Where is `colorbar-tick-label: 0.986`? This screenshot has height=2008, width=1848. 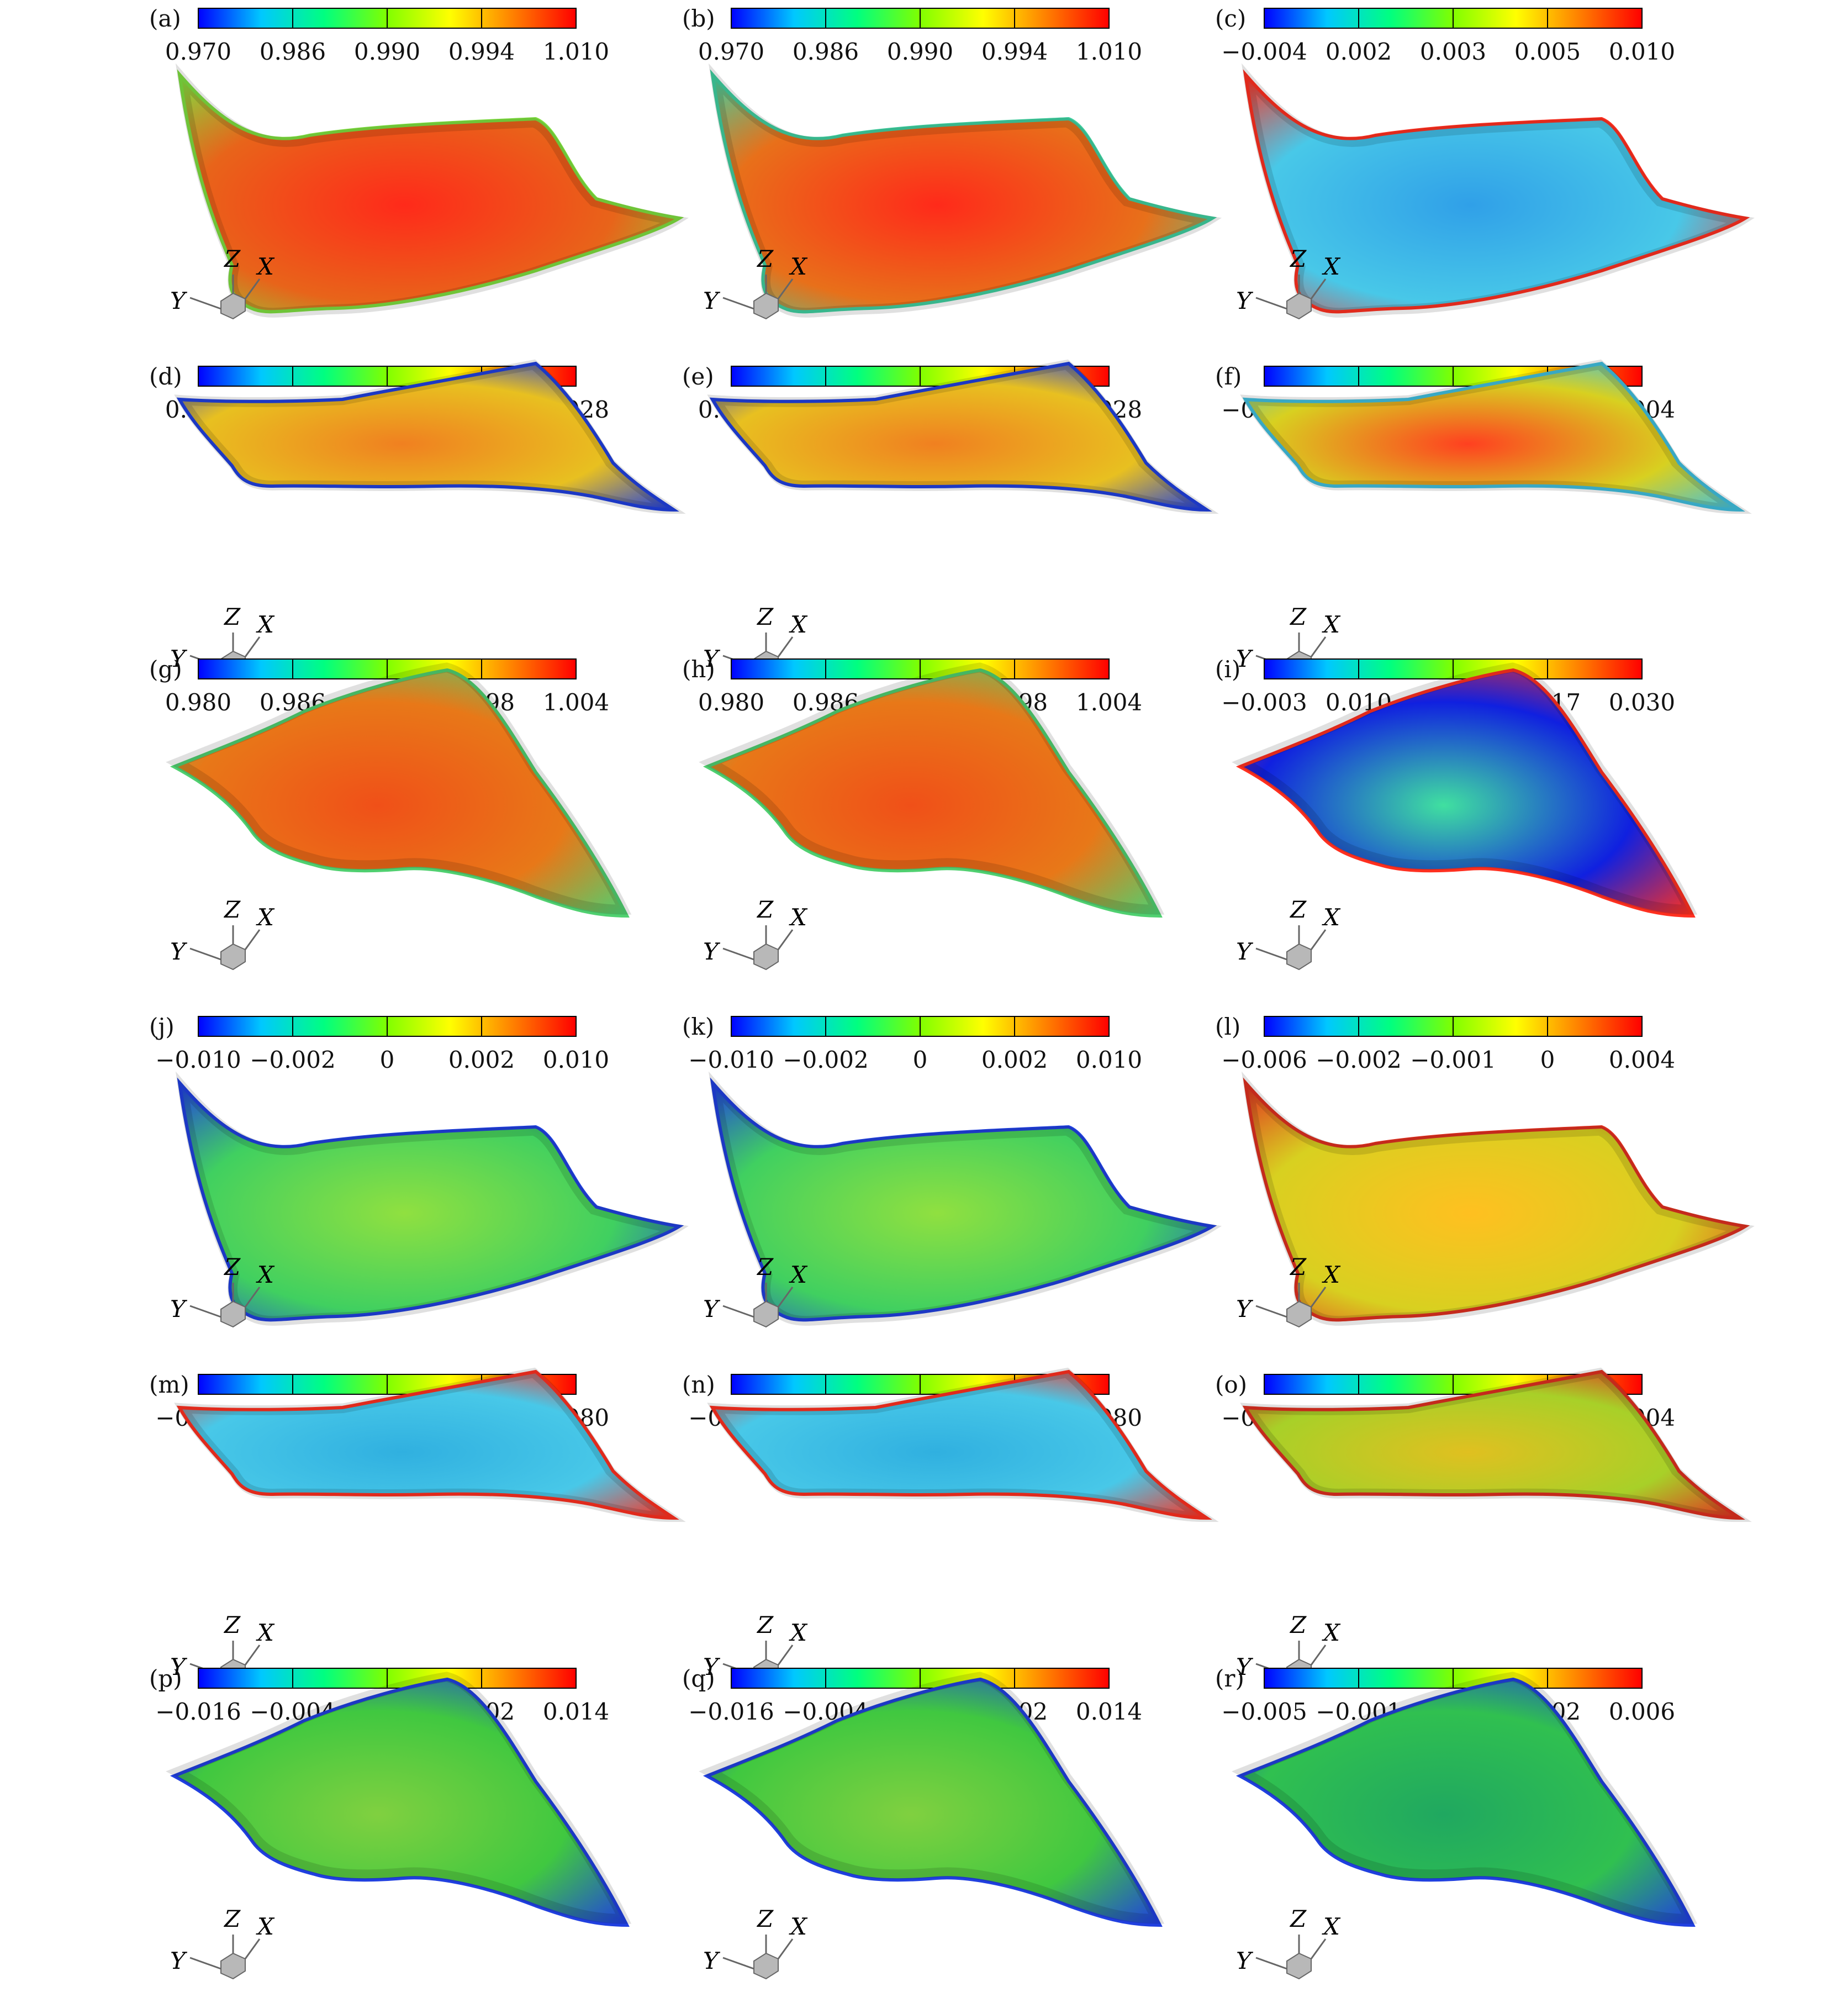
colorbar-tick-label: 0.986 is located at coordinates (825, 51).